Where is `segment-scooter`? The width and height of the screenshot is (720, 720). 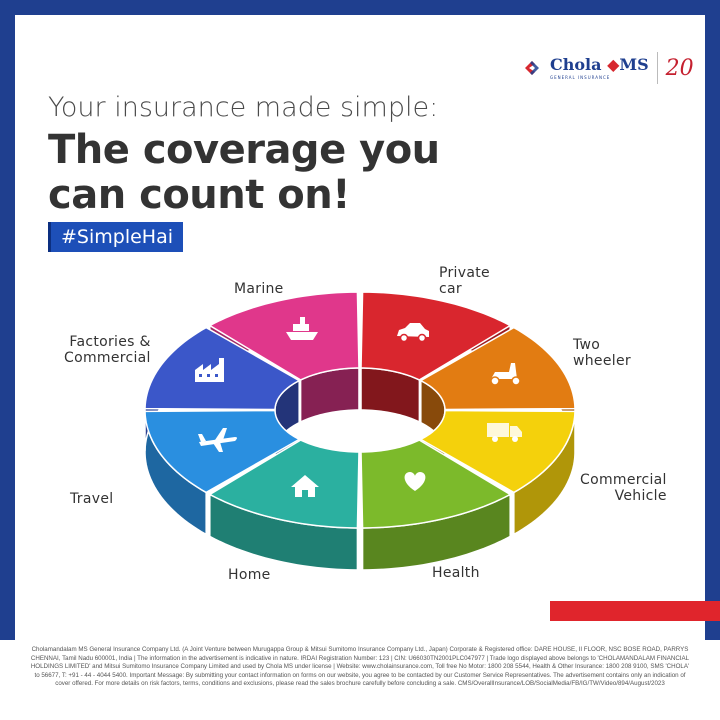 segment-scooter is located at coordinates (498, 368).